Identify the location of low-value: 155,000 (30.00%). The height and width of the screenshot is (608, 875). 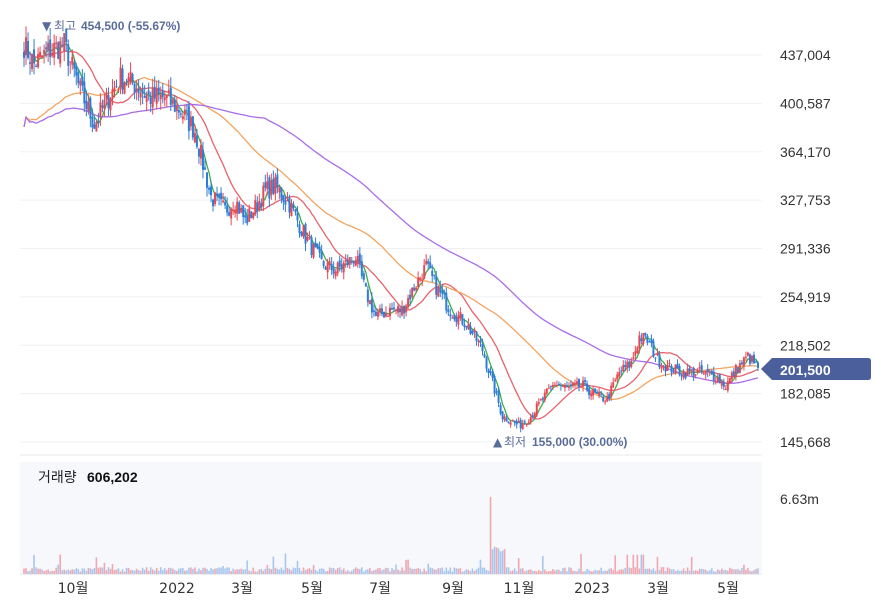
(579, 442).